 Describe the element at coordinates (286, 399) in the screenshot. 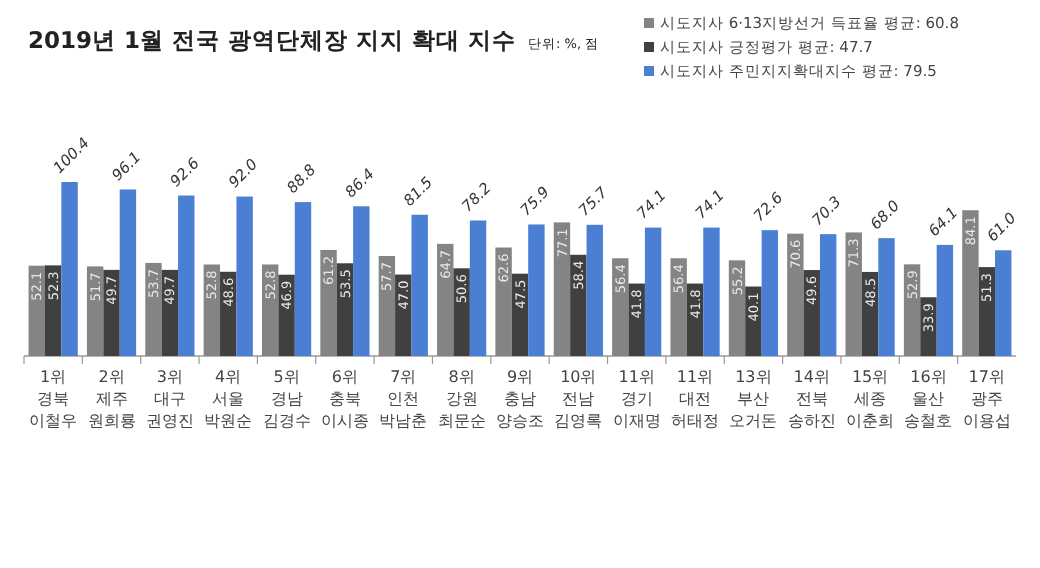

I see `x-tick-label: 5위 경남 김경수` at that location.